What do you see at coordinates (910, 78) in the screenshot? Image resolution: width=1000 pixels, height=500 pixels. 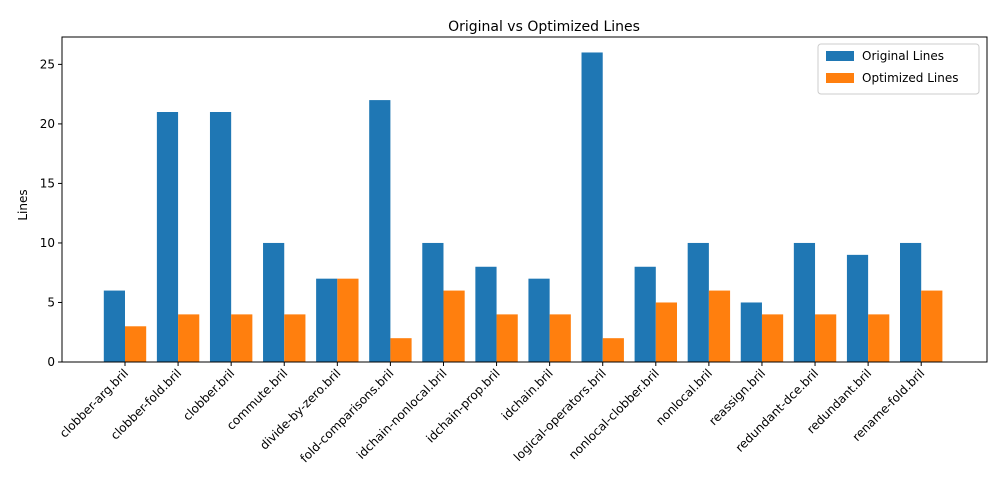 I see `legend-label-1: Optimized Lines` at bounding box center [910, 78].